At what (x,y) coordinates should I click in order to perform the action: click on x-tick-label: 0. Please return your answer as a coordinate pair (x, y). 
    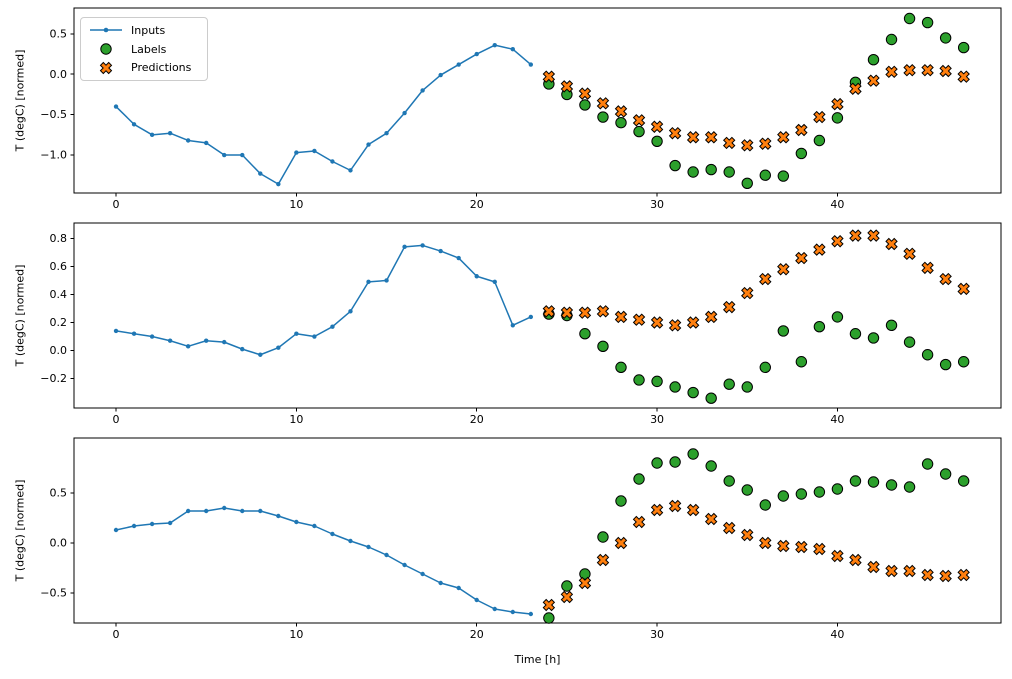
    Looking at the image, I should click on (116, 634).